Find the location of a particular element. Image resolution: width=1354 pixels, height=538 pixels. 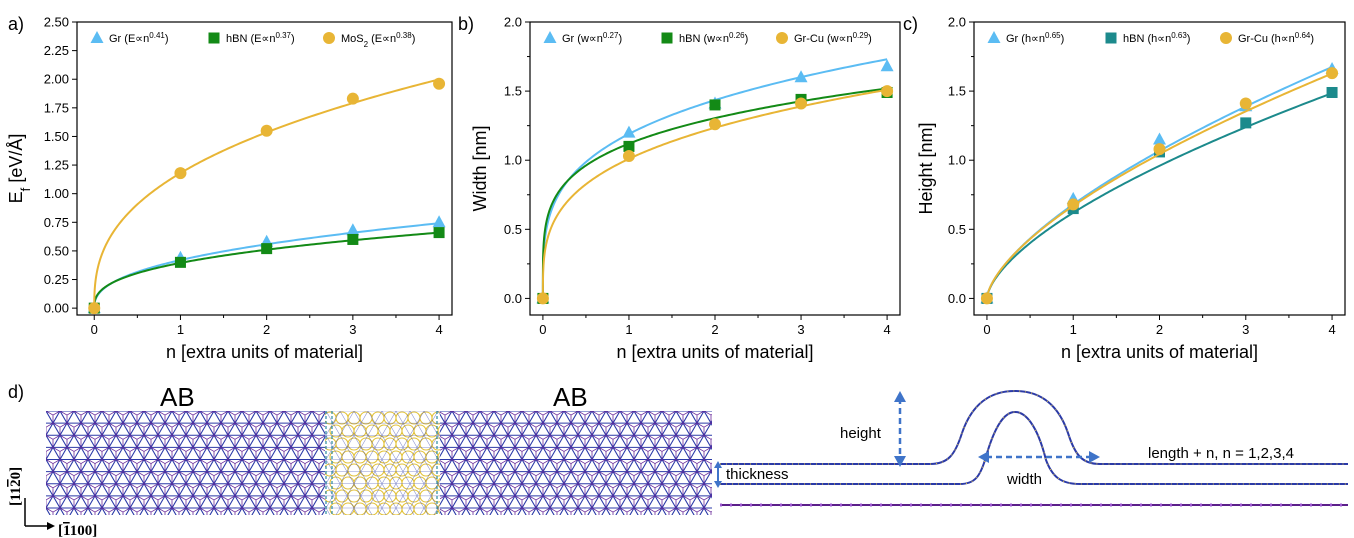

width-arrow-tail is located at coordinates (1094, 457).